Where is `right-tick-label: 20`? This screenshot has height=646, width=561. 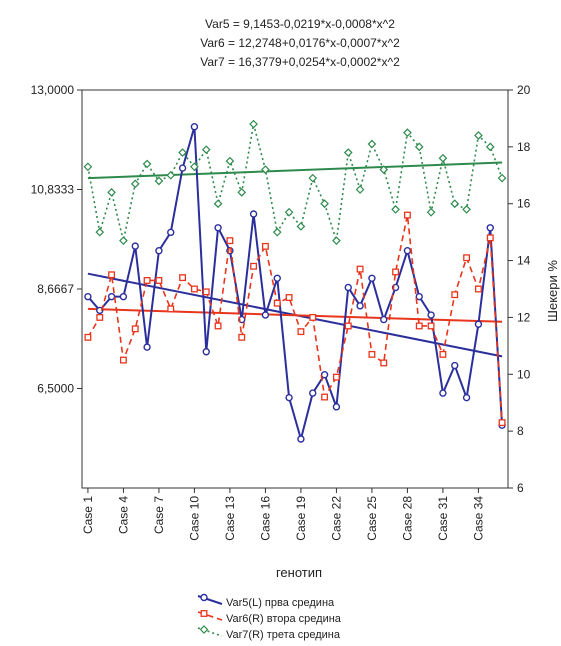 right-tick-label: 20 is located at coordinates (524, 90).